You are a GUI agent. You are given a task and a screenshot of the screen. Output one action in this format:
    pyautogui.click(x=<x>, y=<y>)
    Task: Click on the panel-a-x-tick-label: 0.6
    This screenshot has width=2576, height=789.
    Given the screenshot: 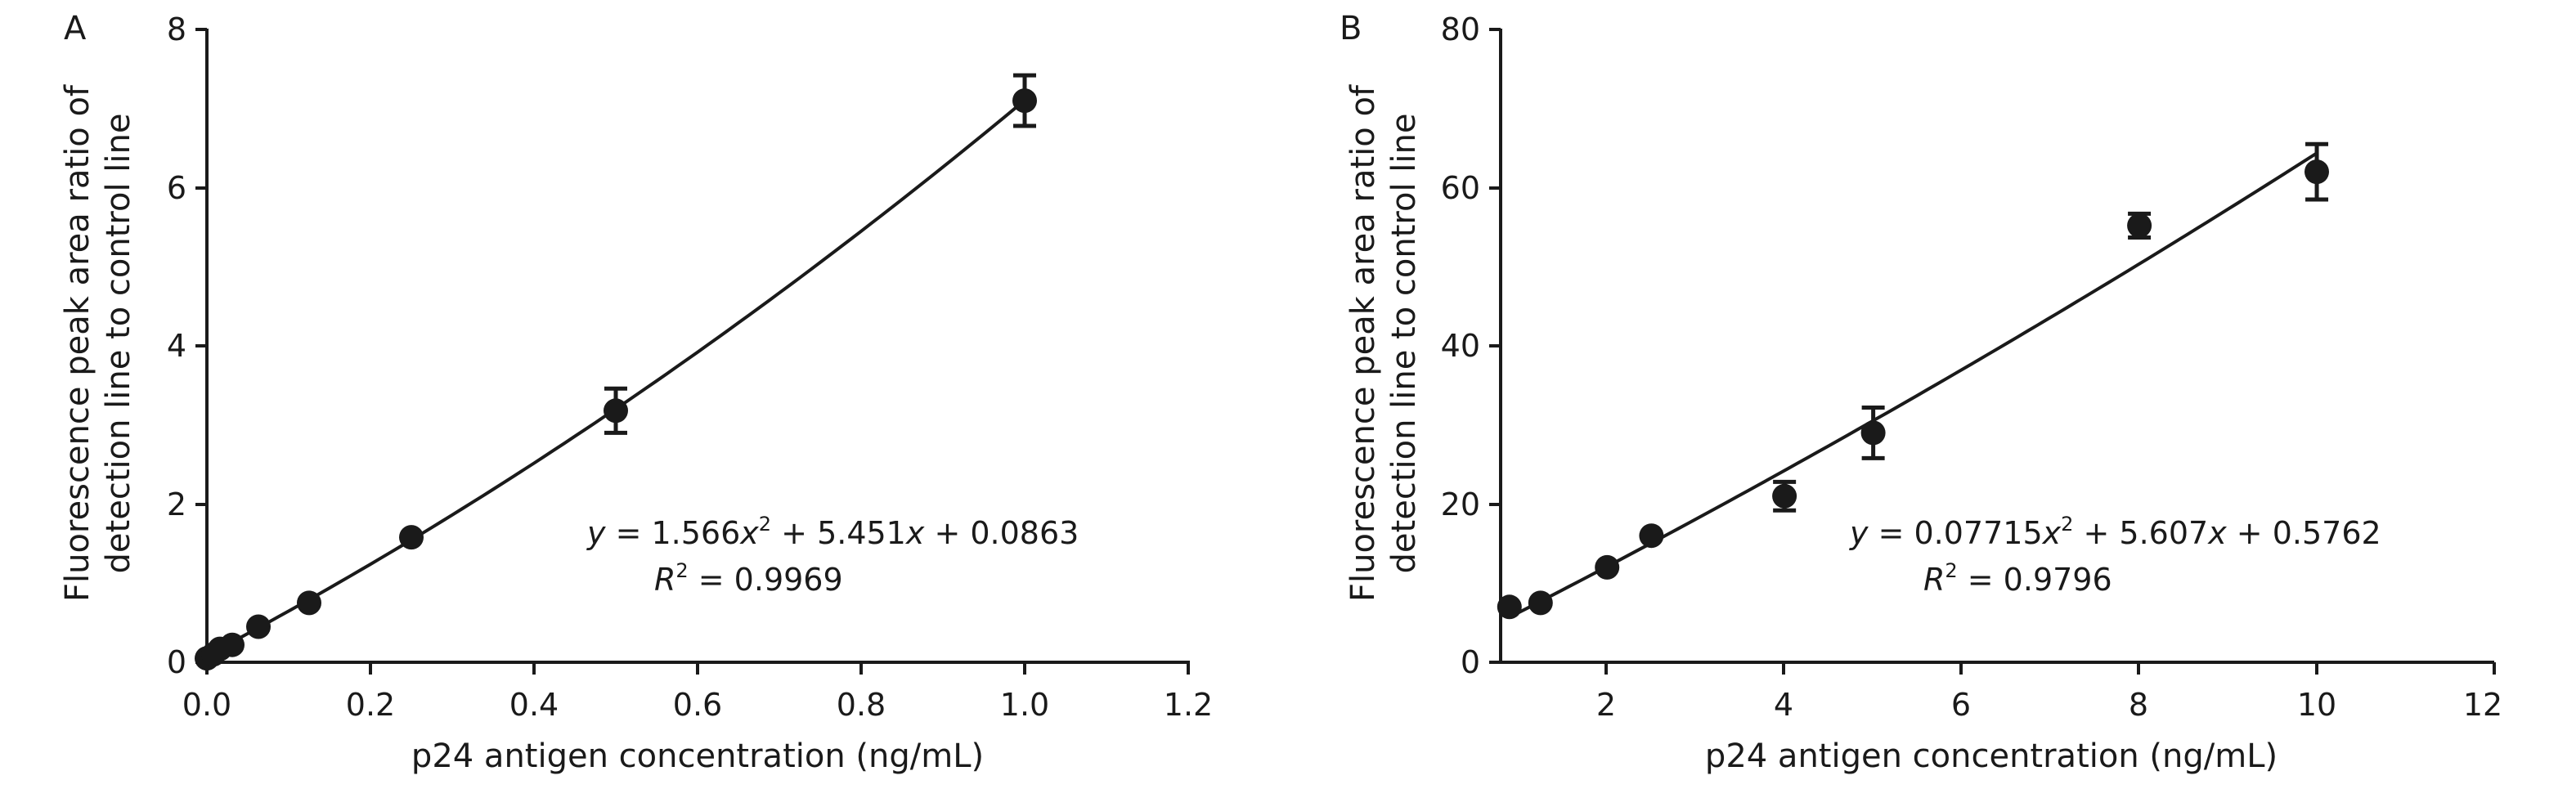 What is the action you would take?
    pyautogui.click(x=697, y=705)
    